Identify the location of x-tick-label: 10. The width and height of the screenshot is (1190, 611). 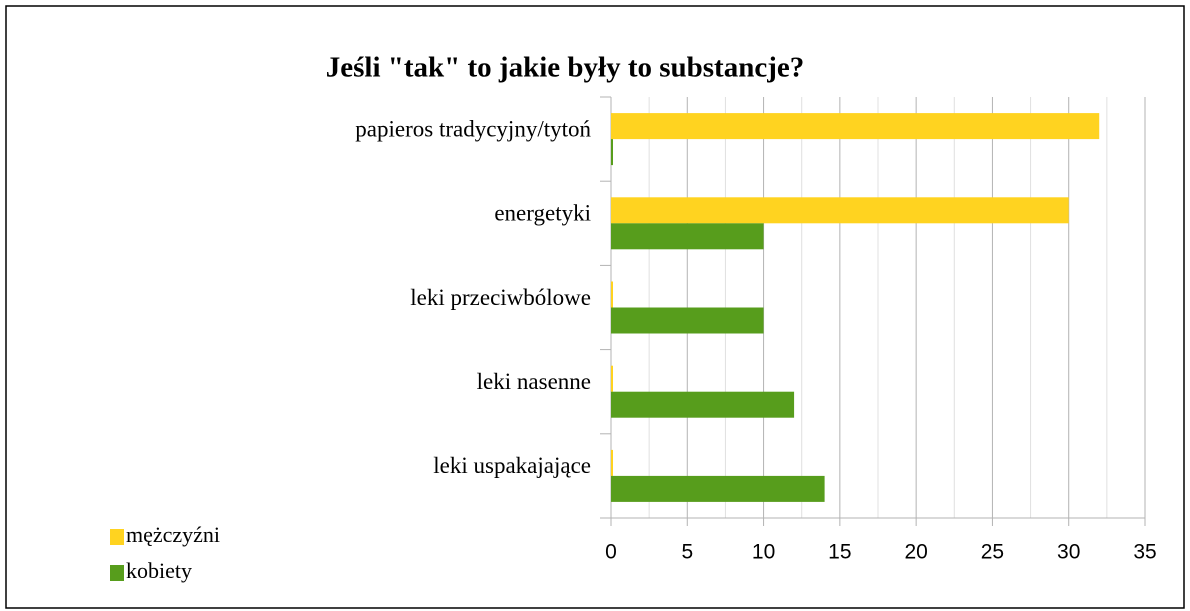
(763, 552).